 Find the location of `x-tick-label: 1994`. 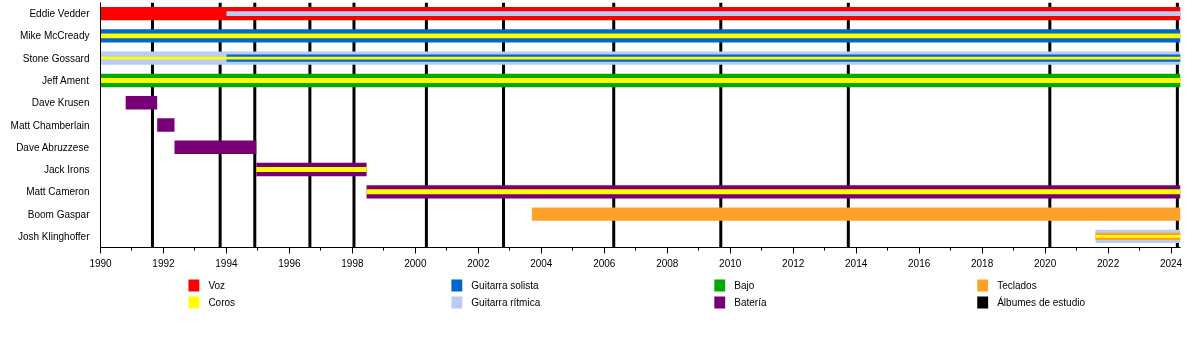

x-tick-label: 1994 is located at coordinates (227, 263).